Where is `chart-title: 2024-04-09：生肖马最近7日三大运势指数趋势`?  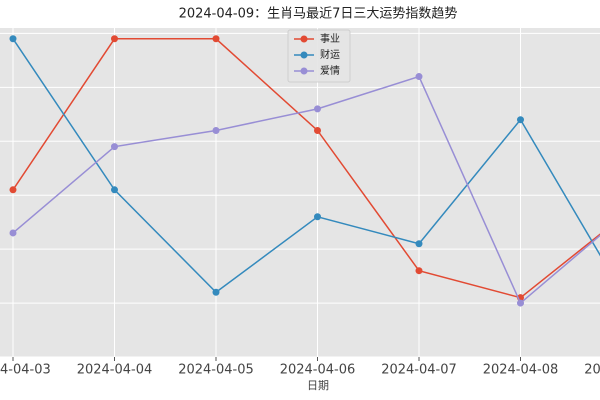 chart-title: 2024-04-09：生肖马最近7日三大运势指数趋势 is located at coordinates (318, 14).